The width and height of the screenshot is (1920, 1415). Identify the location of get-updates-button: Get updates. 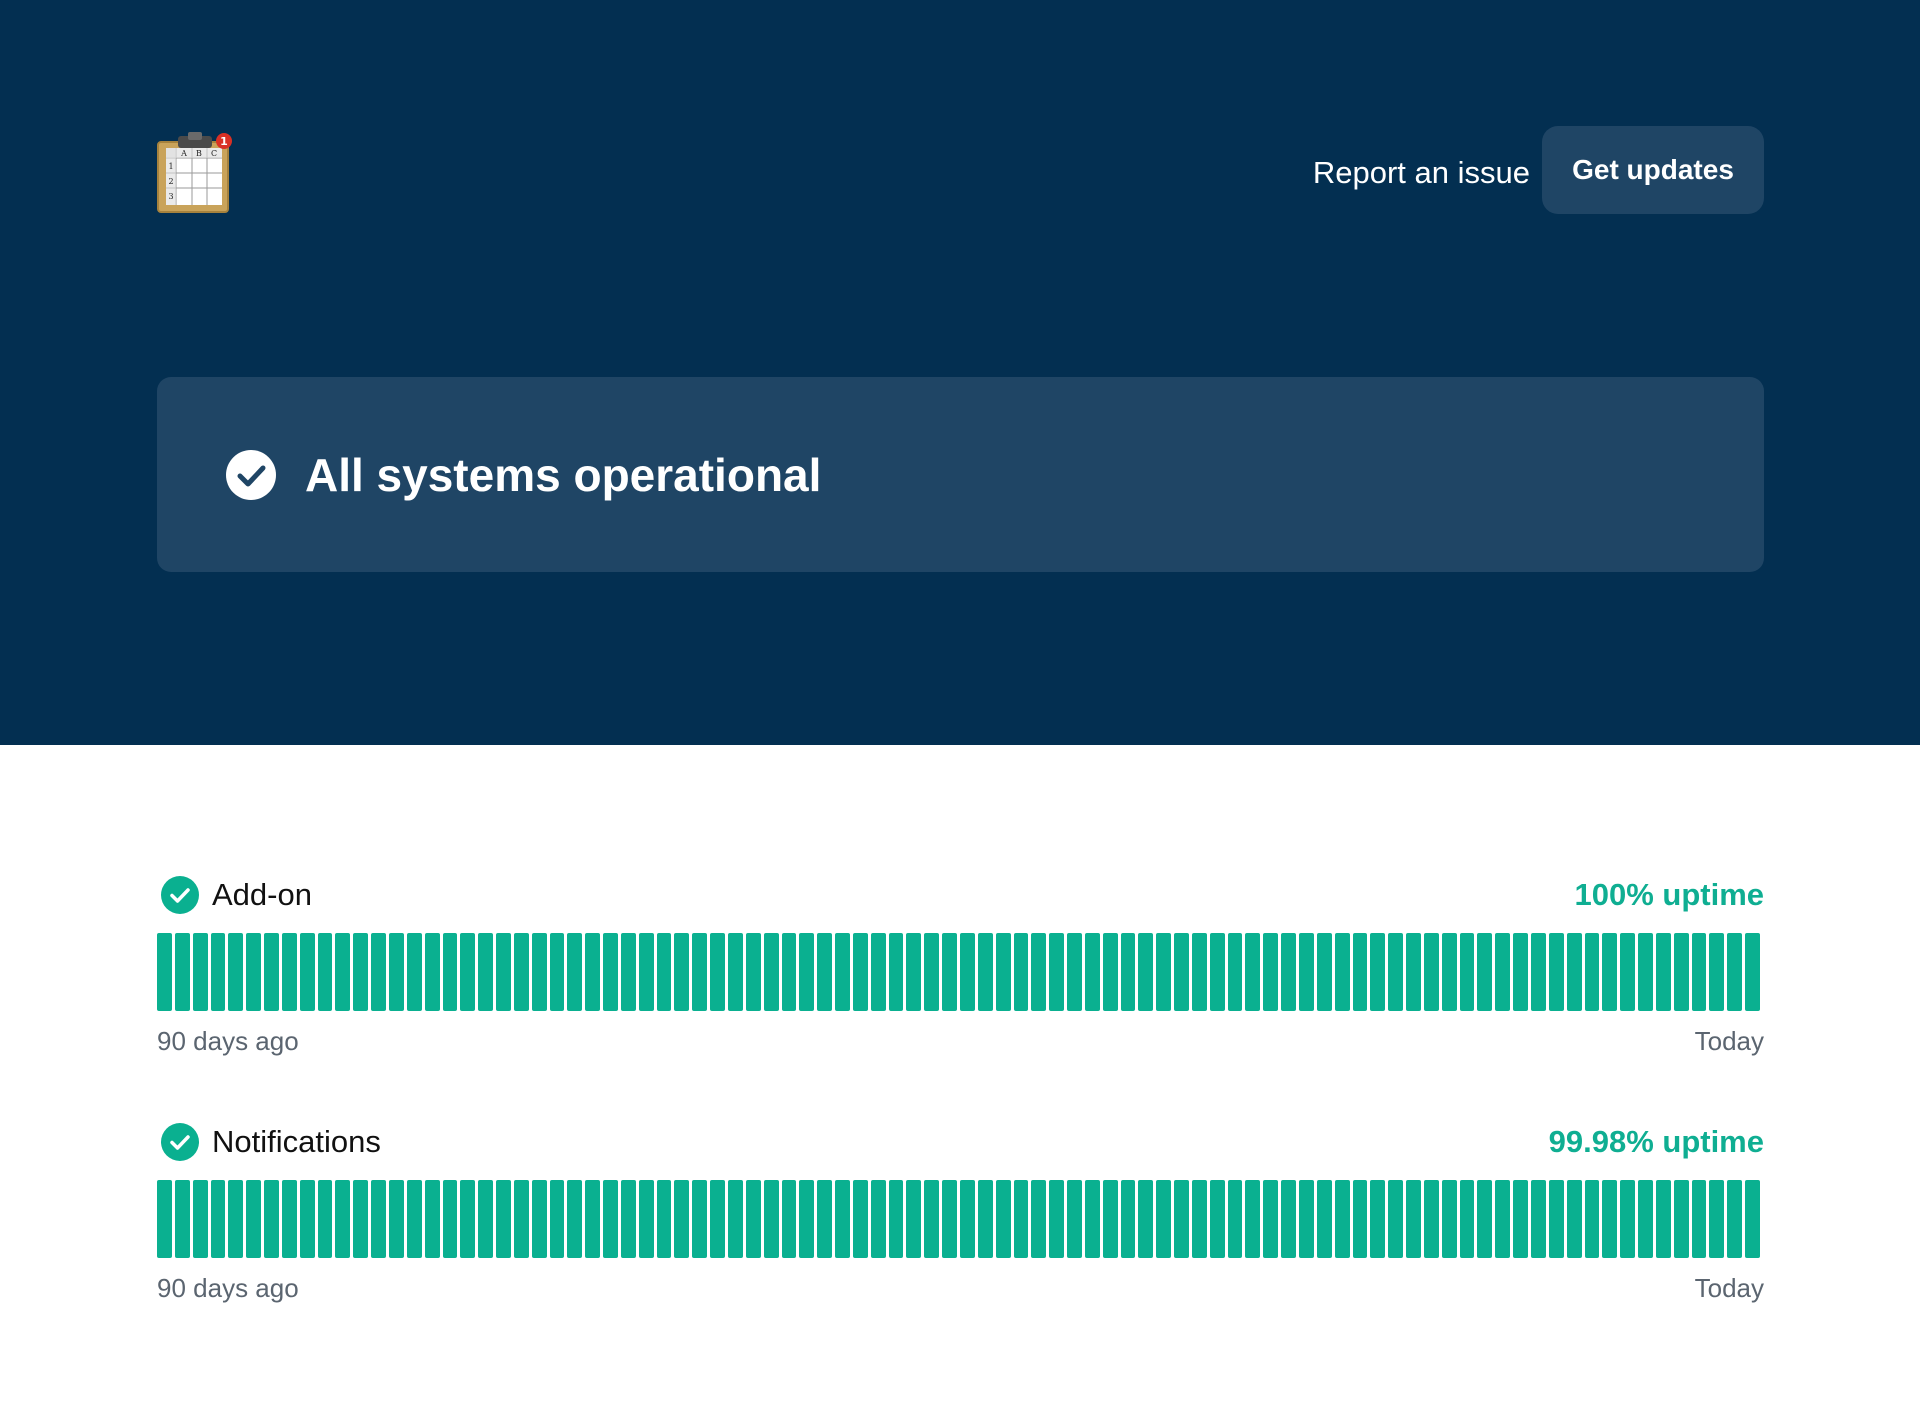
(1653, 170).